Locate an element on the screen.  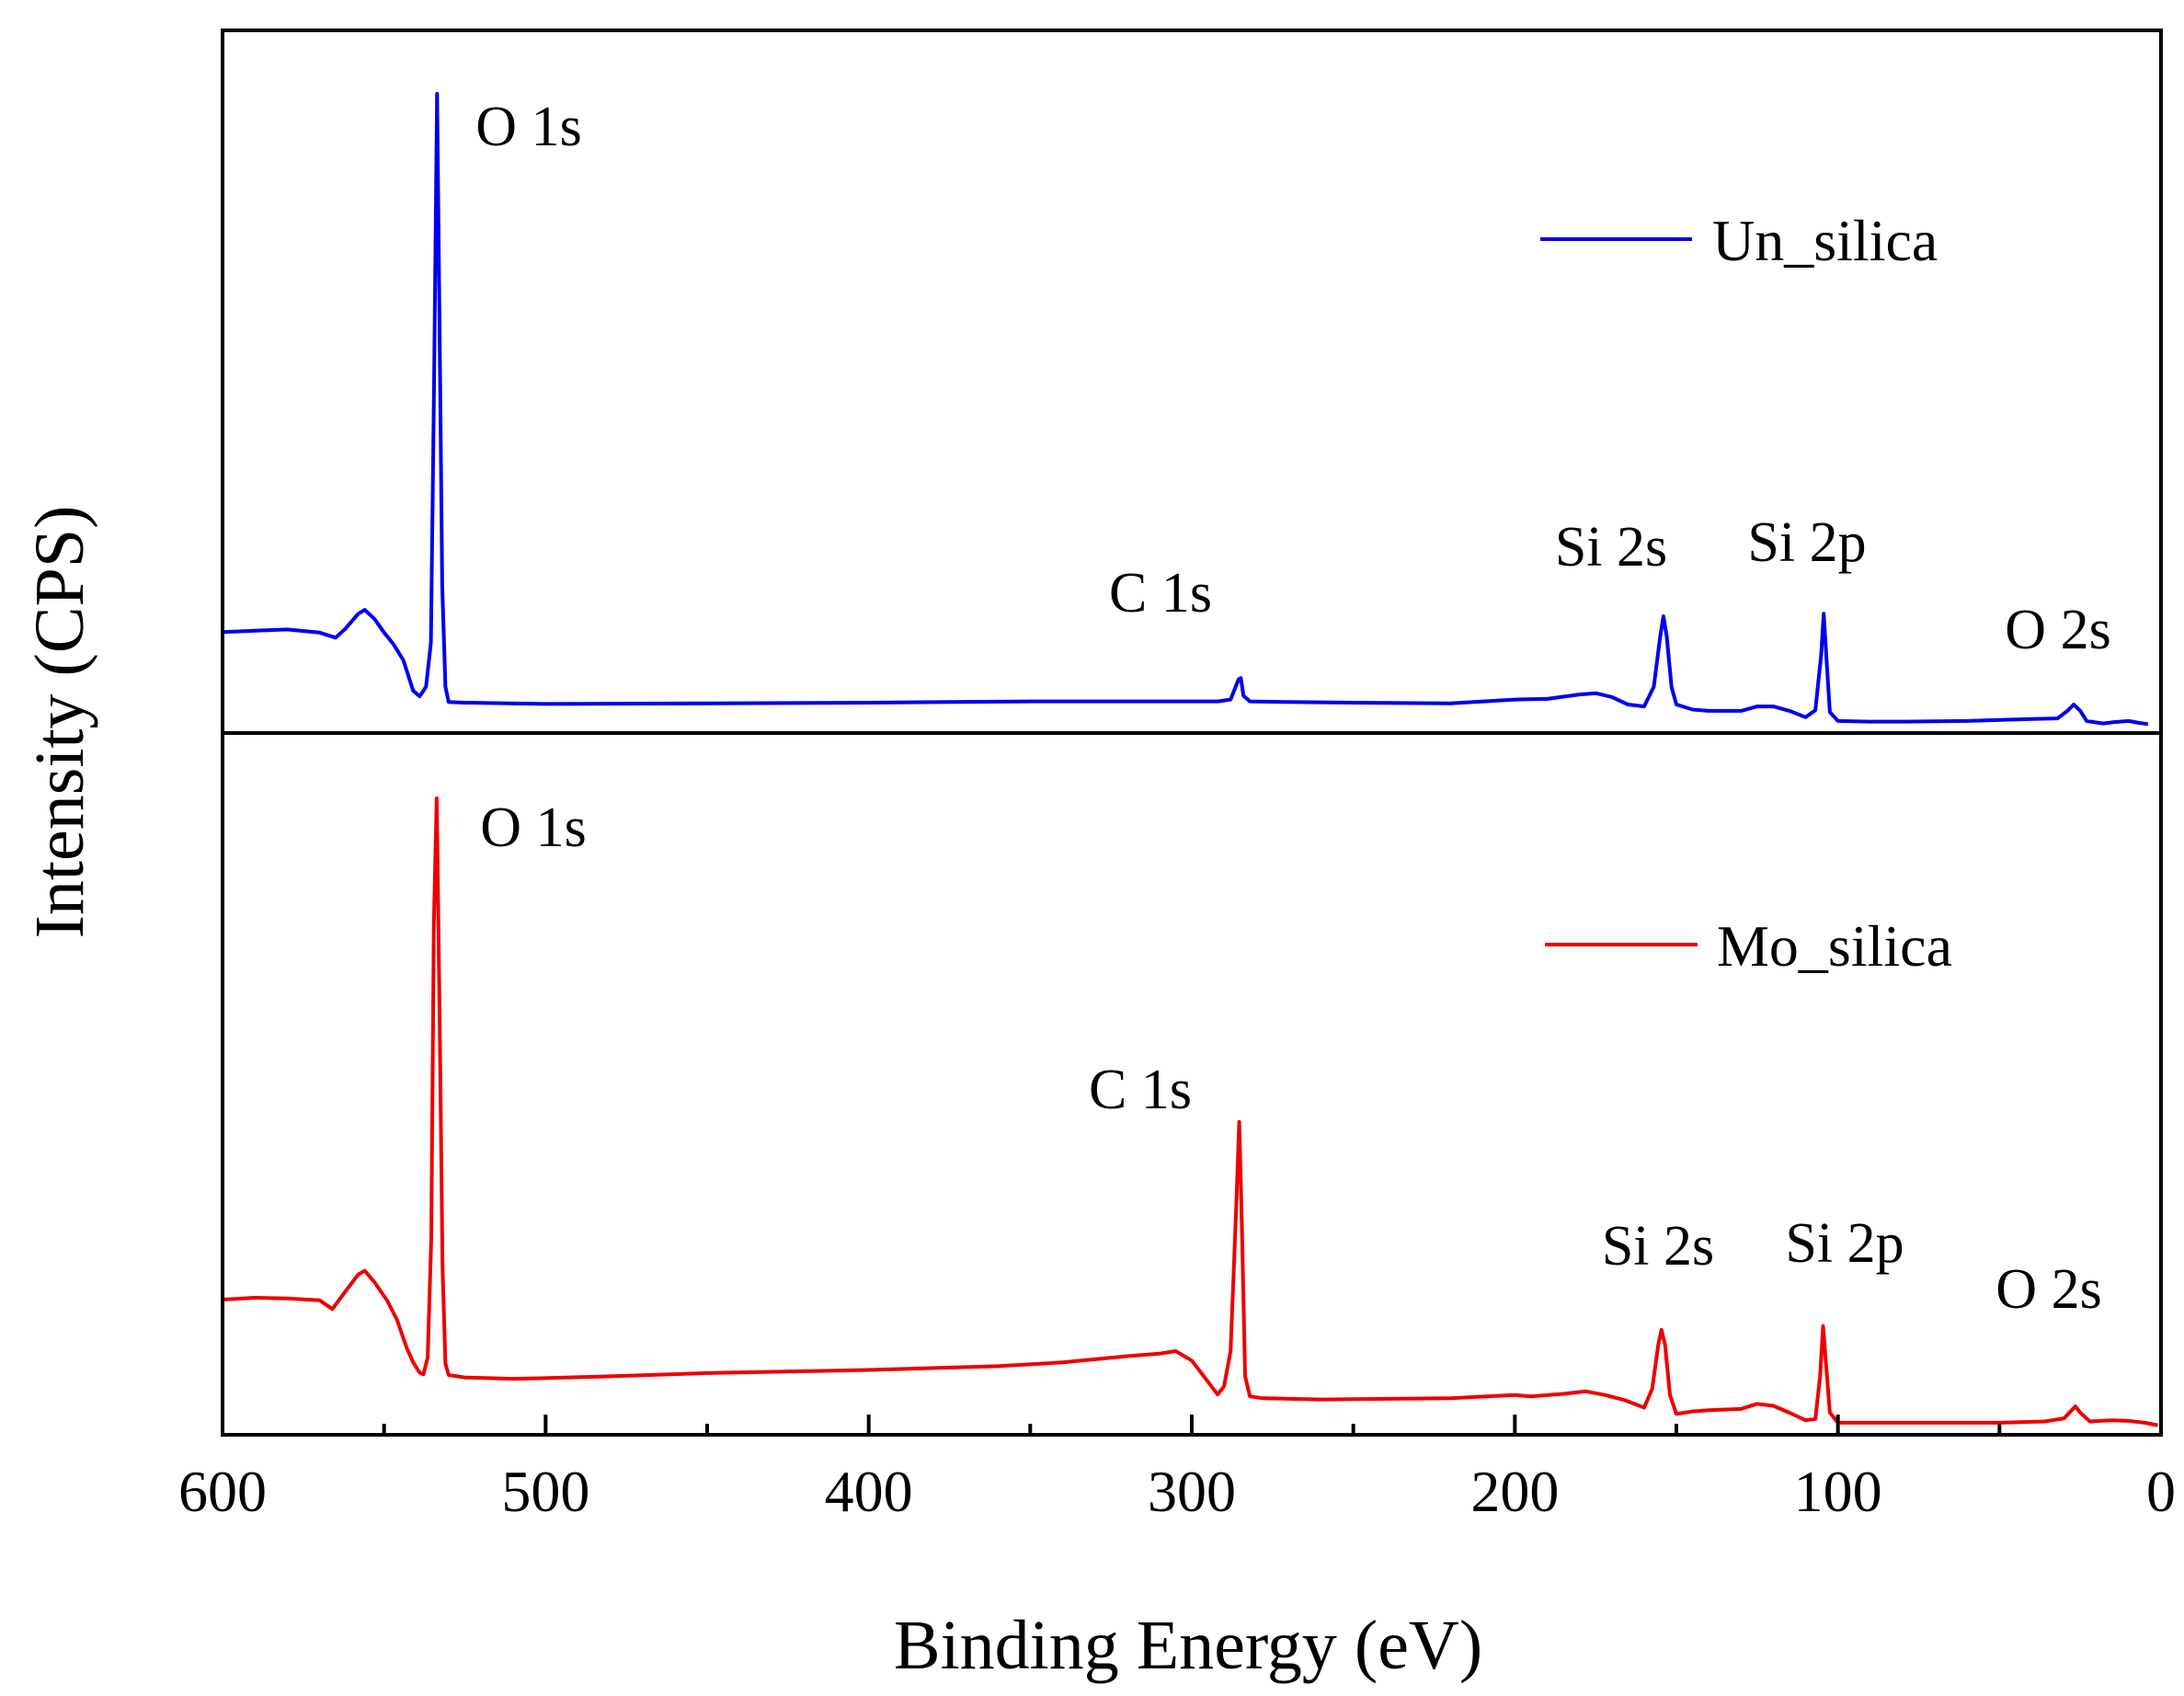
x-tick-label: 400 is located at coordinates (869, 1491).